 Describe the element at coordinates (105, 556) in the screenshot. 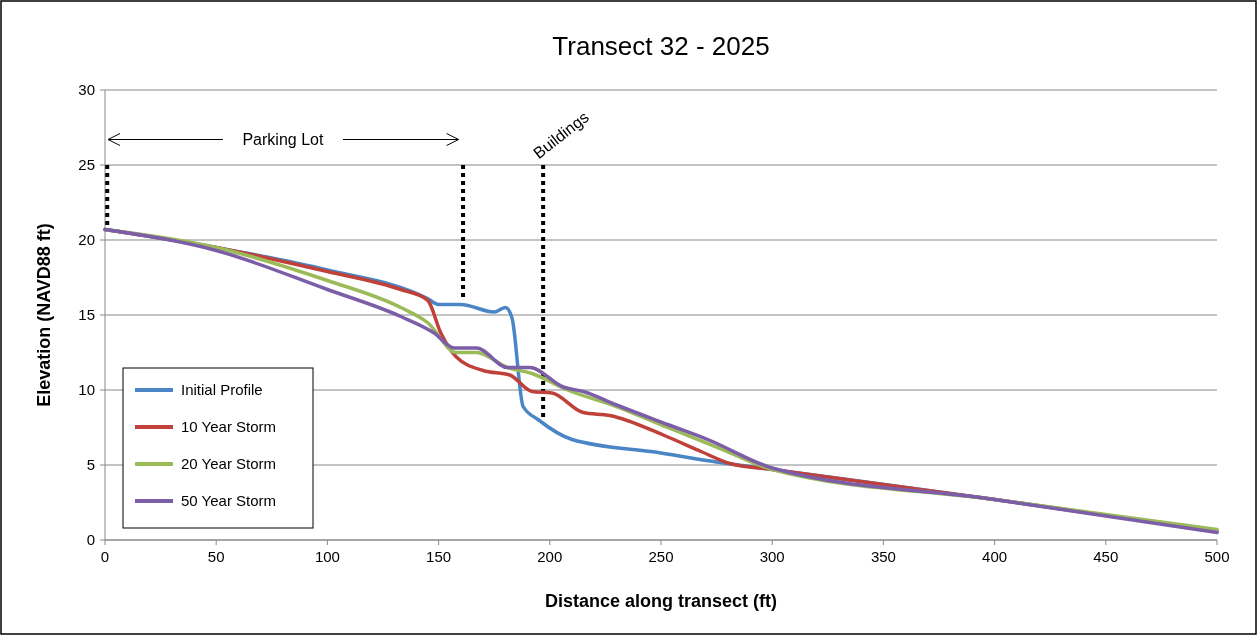

I see `x-tick-label: 0` at that location.